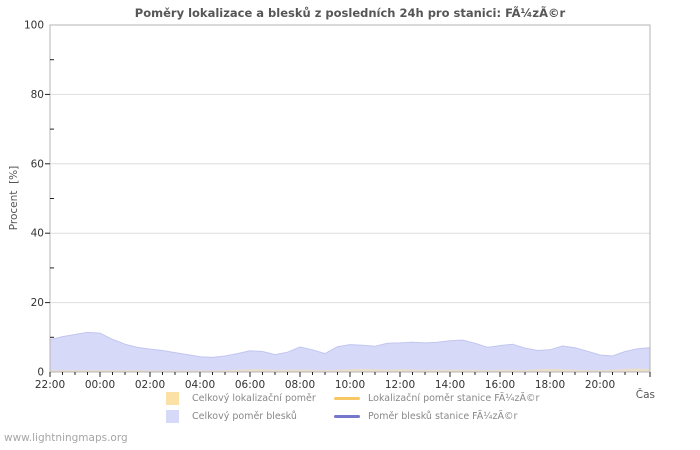 This screenshot has width=700, height=450. Describe the element at coordinates (454, 398) in the screenshot. I see `legend-label: Lokalizační poměr stanice FÃ¼zÃ©r` at that location.